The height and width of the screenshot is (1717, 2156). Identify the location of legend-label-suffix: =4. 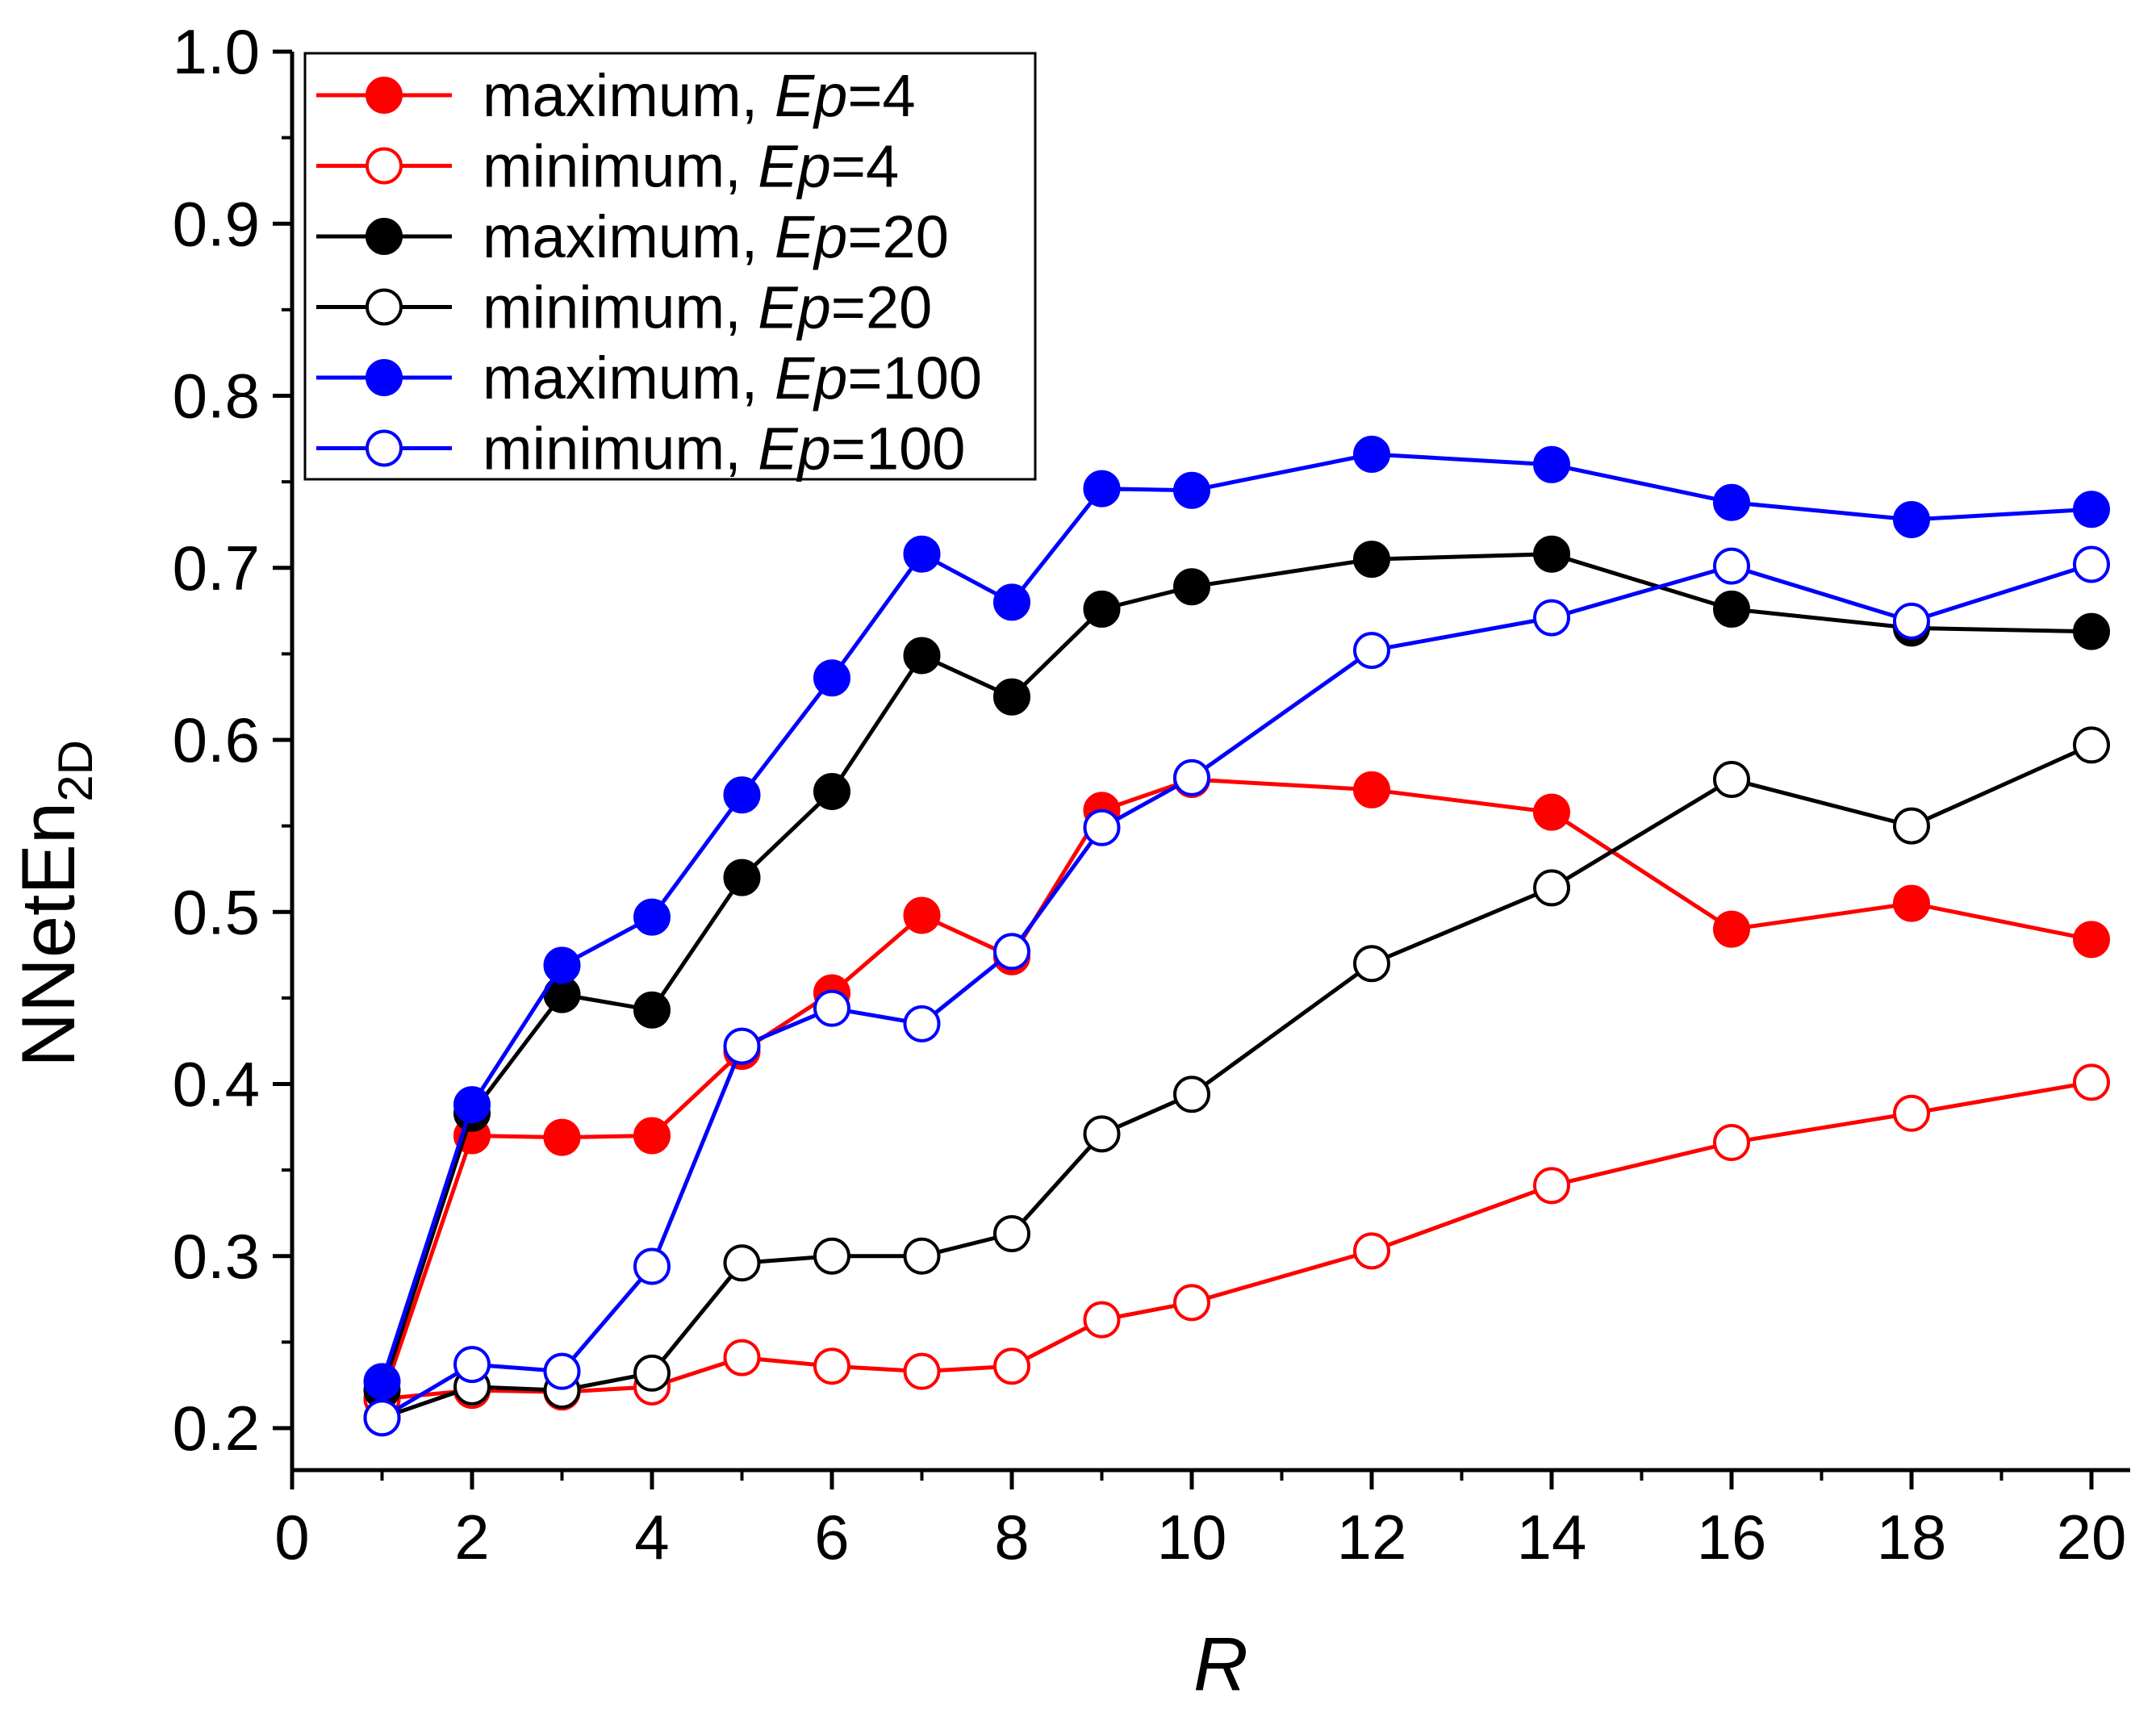
(865, 167).